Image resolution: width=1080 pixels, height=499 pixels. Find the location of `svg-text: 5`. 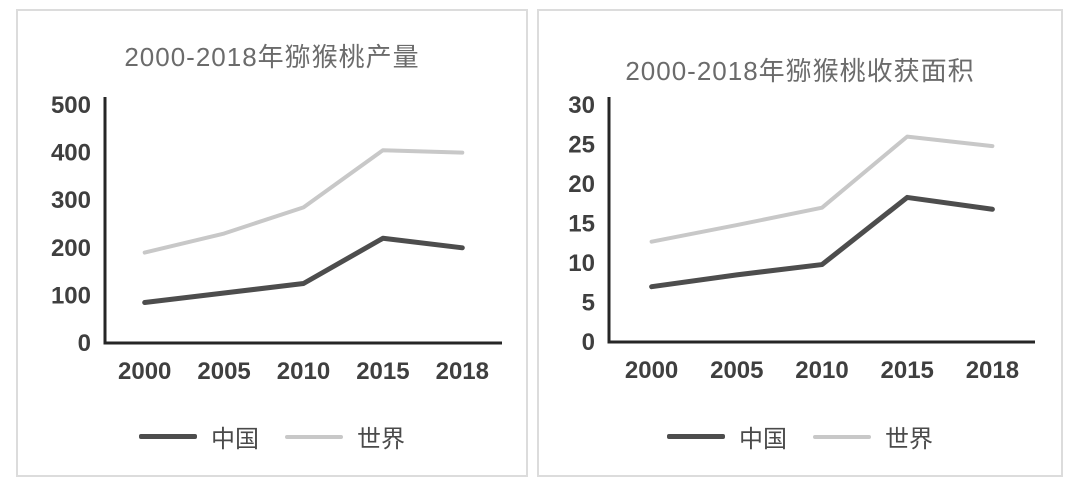

svg-text: 5 is located at coordinates (588, 303).